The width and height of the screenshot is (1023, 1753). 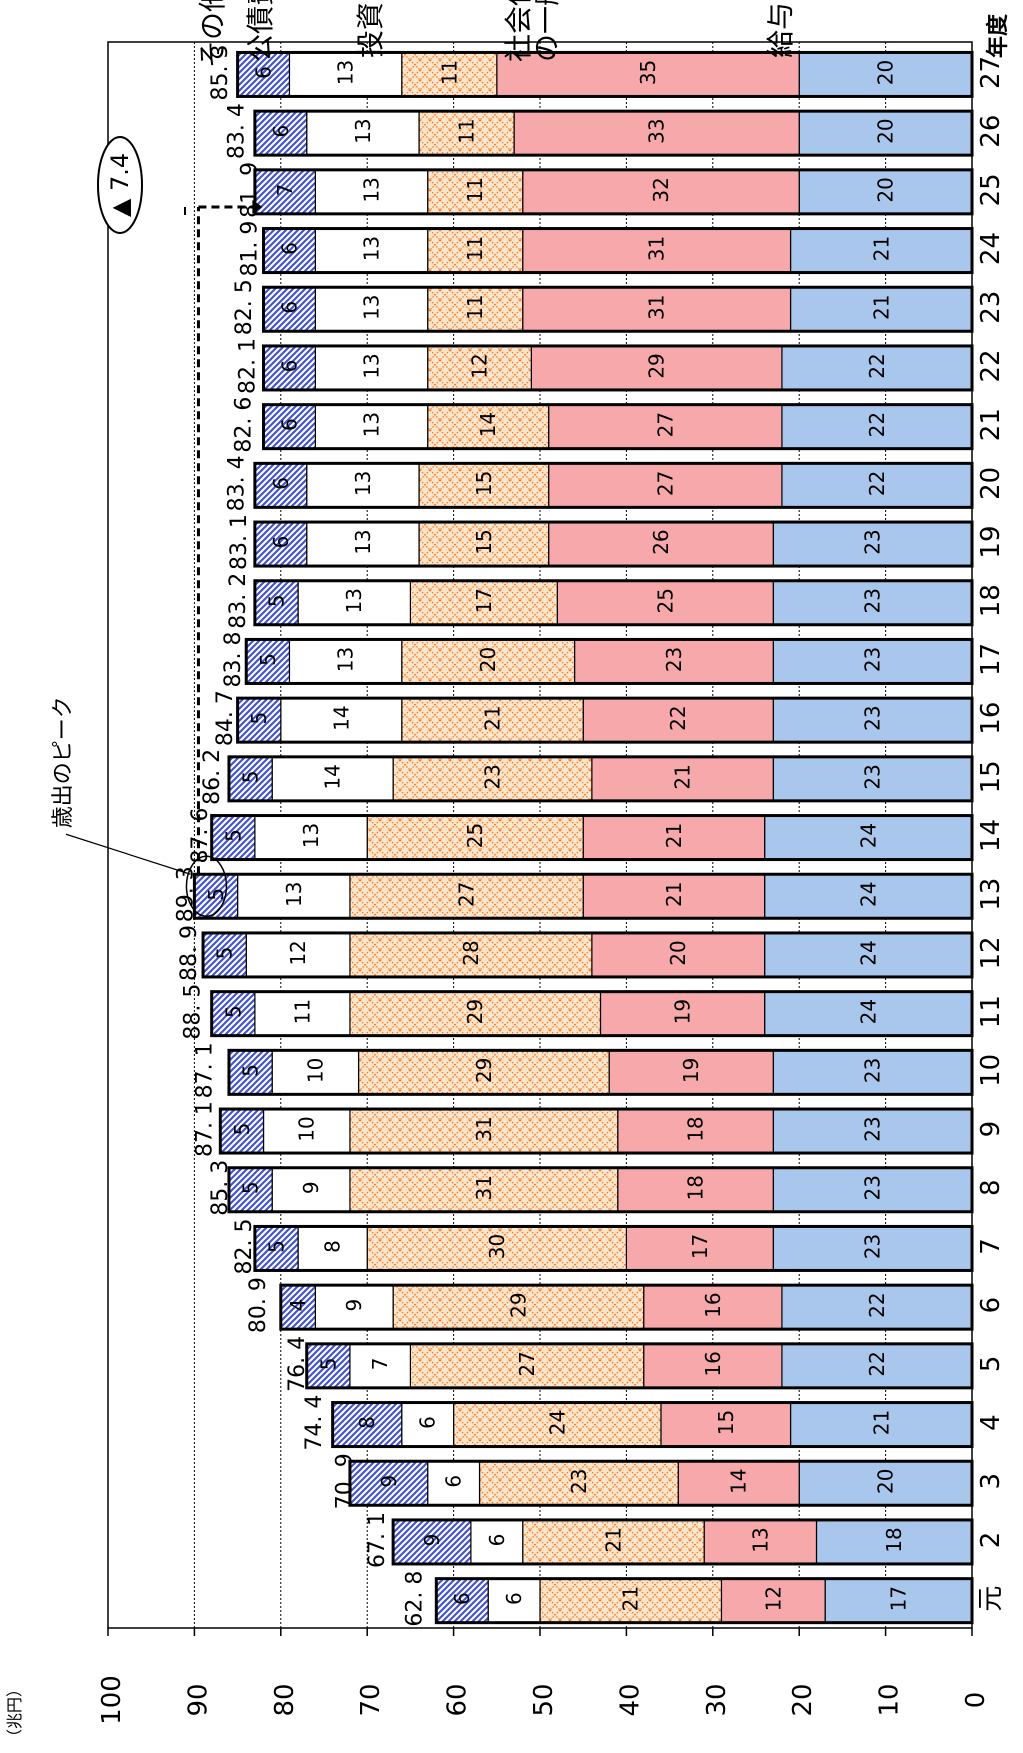 I want to click on category-label: 9, so click(x=991, y=1129).